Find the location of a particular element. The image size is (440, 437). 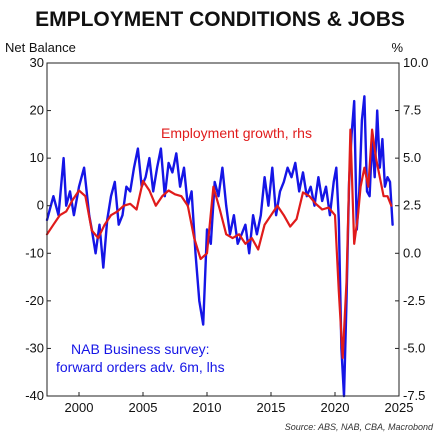

right-tick-label: 10.0 is located at coordinates (415, 62).